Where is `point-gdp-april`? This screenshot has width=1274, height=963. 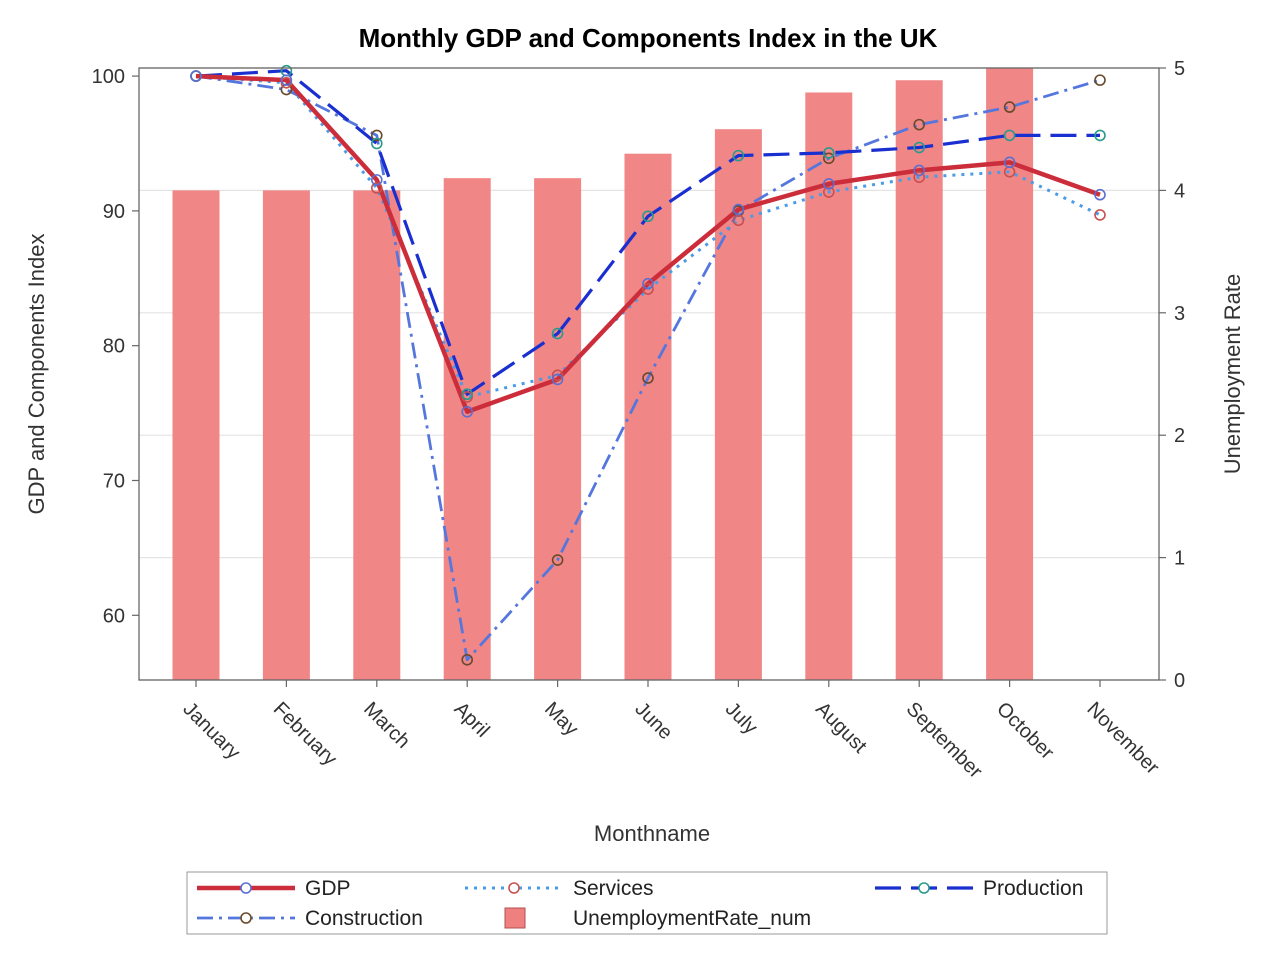 point-gdp-april is located at coordinates (467, 411).